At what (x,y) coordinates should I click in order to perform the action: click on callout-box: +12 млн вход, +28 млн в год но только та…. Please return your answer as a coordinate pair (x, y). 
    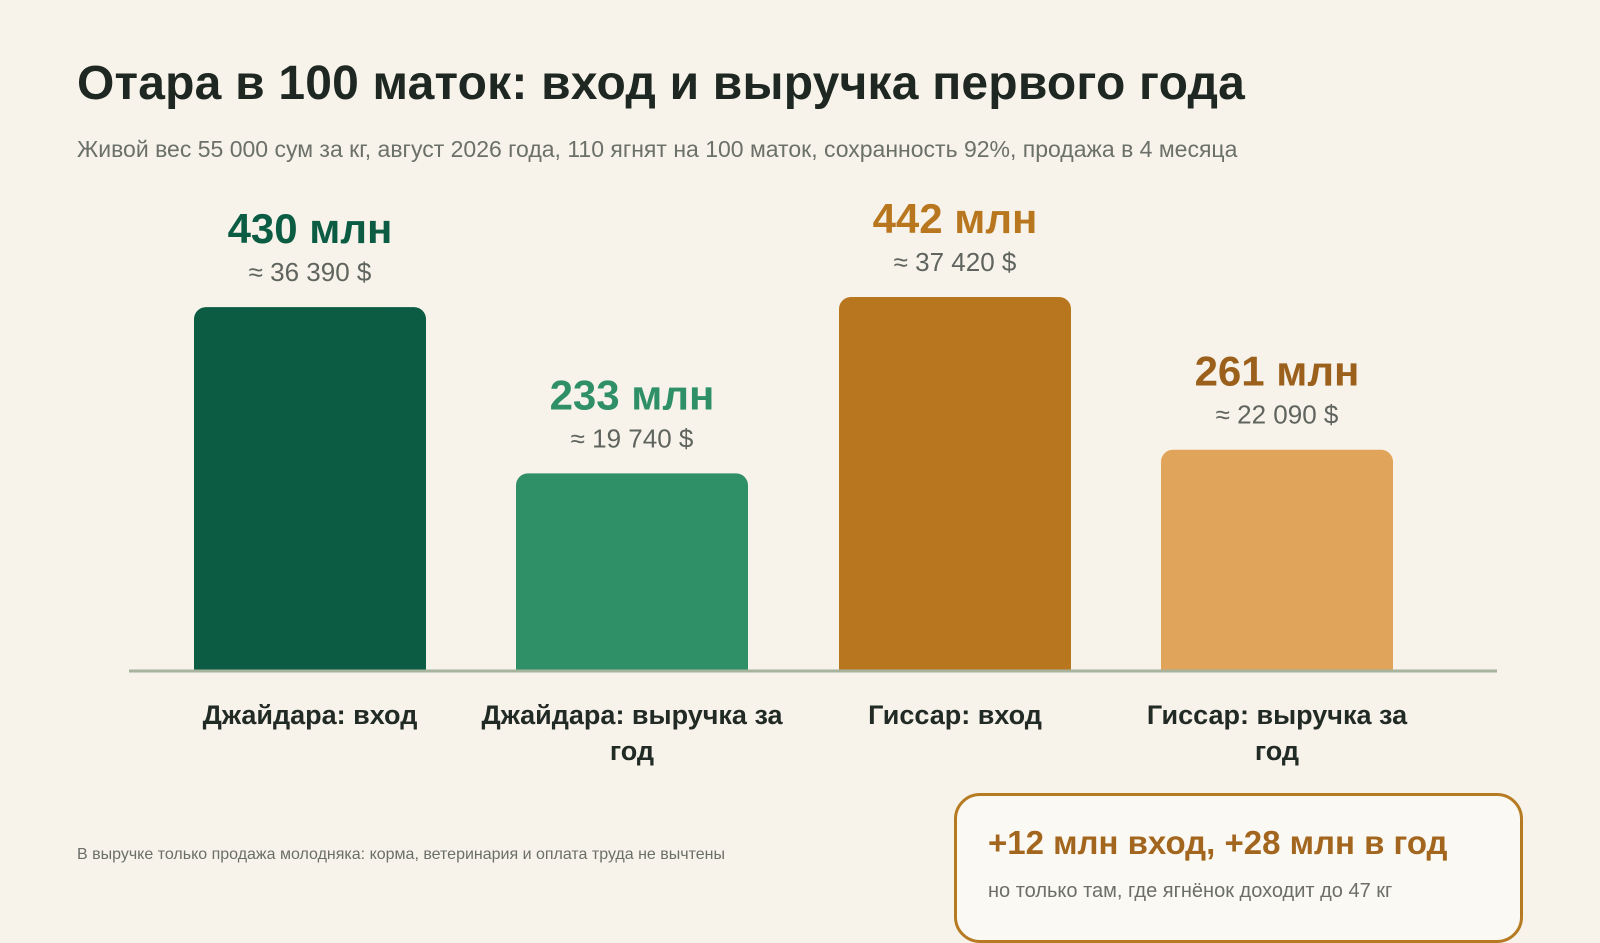
    Looking at the image, I should click on (1238, 868).